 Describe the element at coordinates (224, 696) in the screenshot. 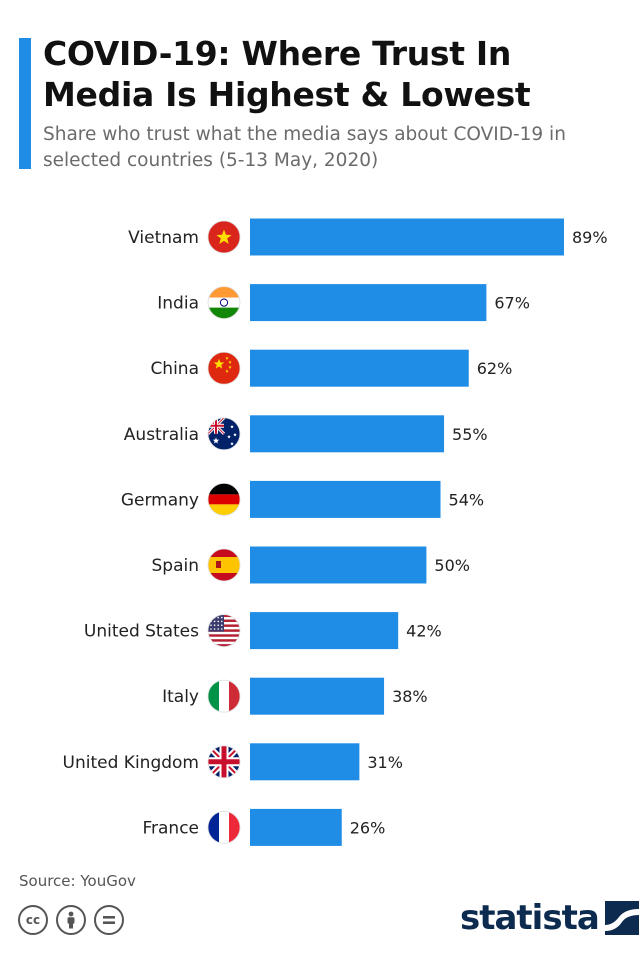

I see `italy-flag-icon` at that location.